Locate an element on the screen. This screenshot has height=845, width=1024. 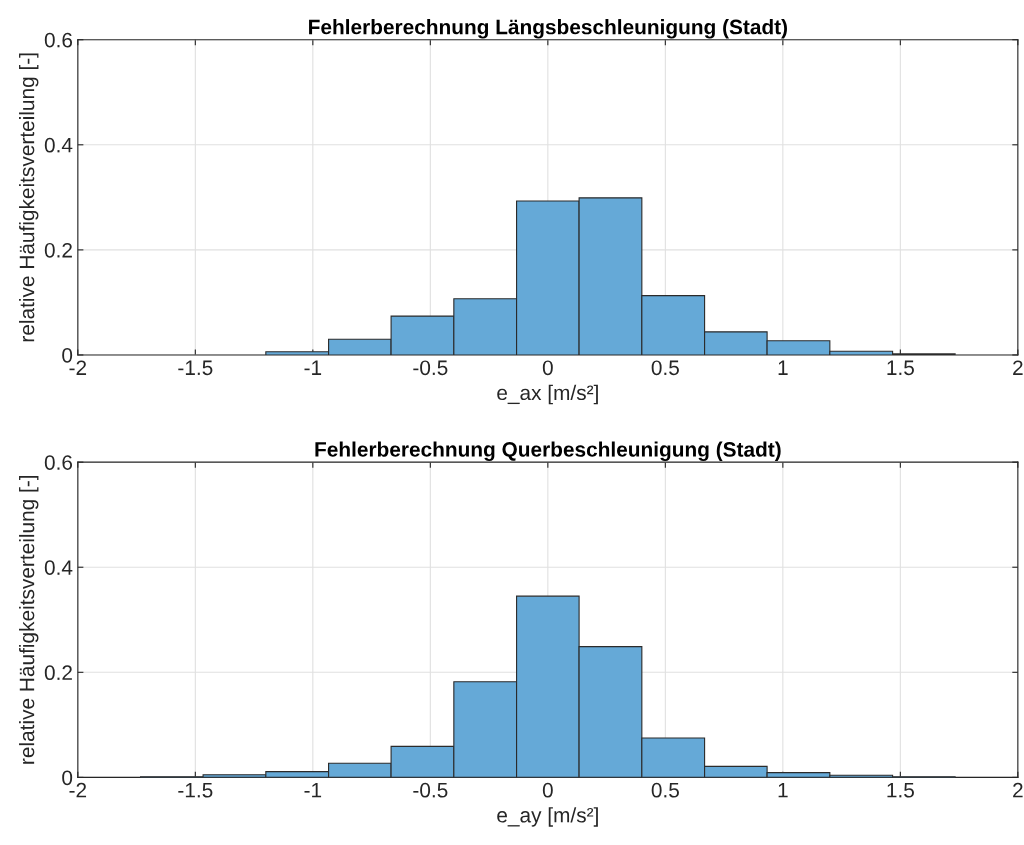
chart-title: Fehlerberechnung Längsbeschleunigung (Stadt) is located at coordinates (548, 29).